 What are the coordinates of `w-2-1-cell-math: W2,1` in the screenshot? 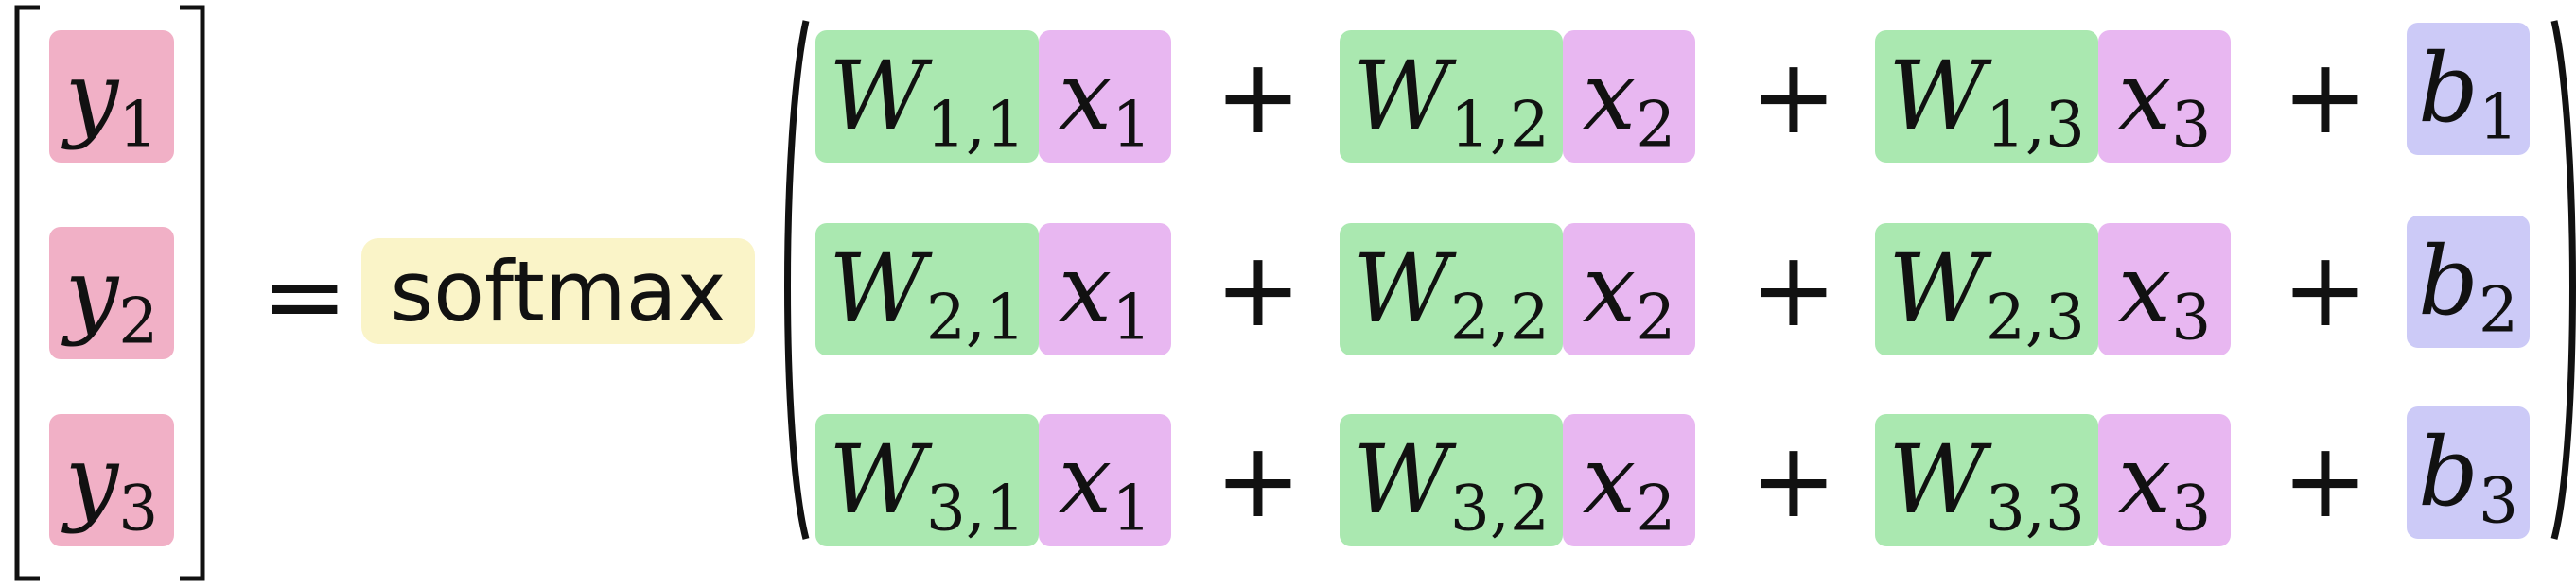 It's located at (927, 295).